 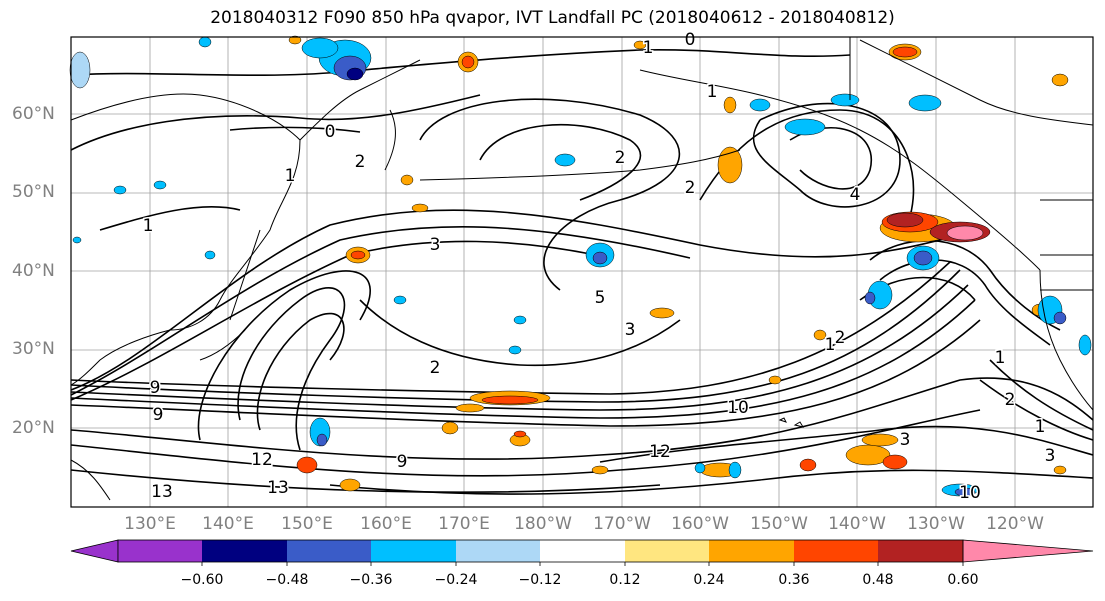 What do you see at coordinates (779, 524) in the screenshot?
I see `lon-label-150w: 150°W` at bounding box center [779, 524].